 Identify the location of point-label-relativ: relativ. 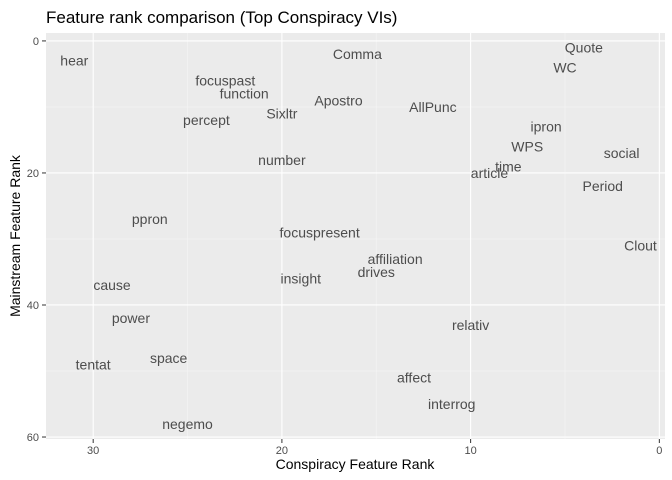
(470, 325).